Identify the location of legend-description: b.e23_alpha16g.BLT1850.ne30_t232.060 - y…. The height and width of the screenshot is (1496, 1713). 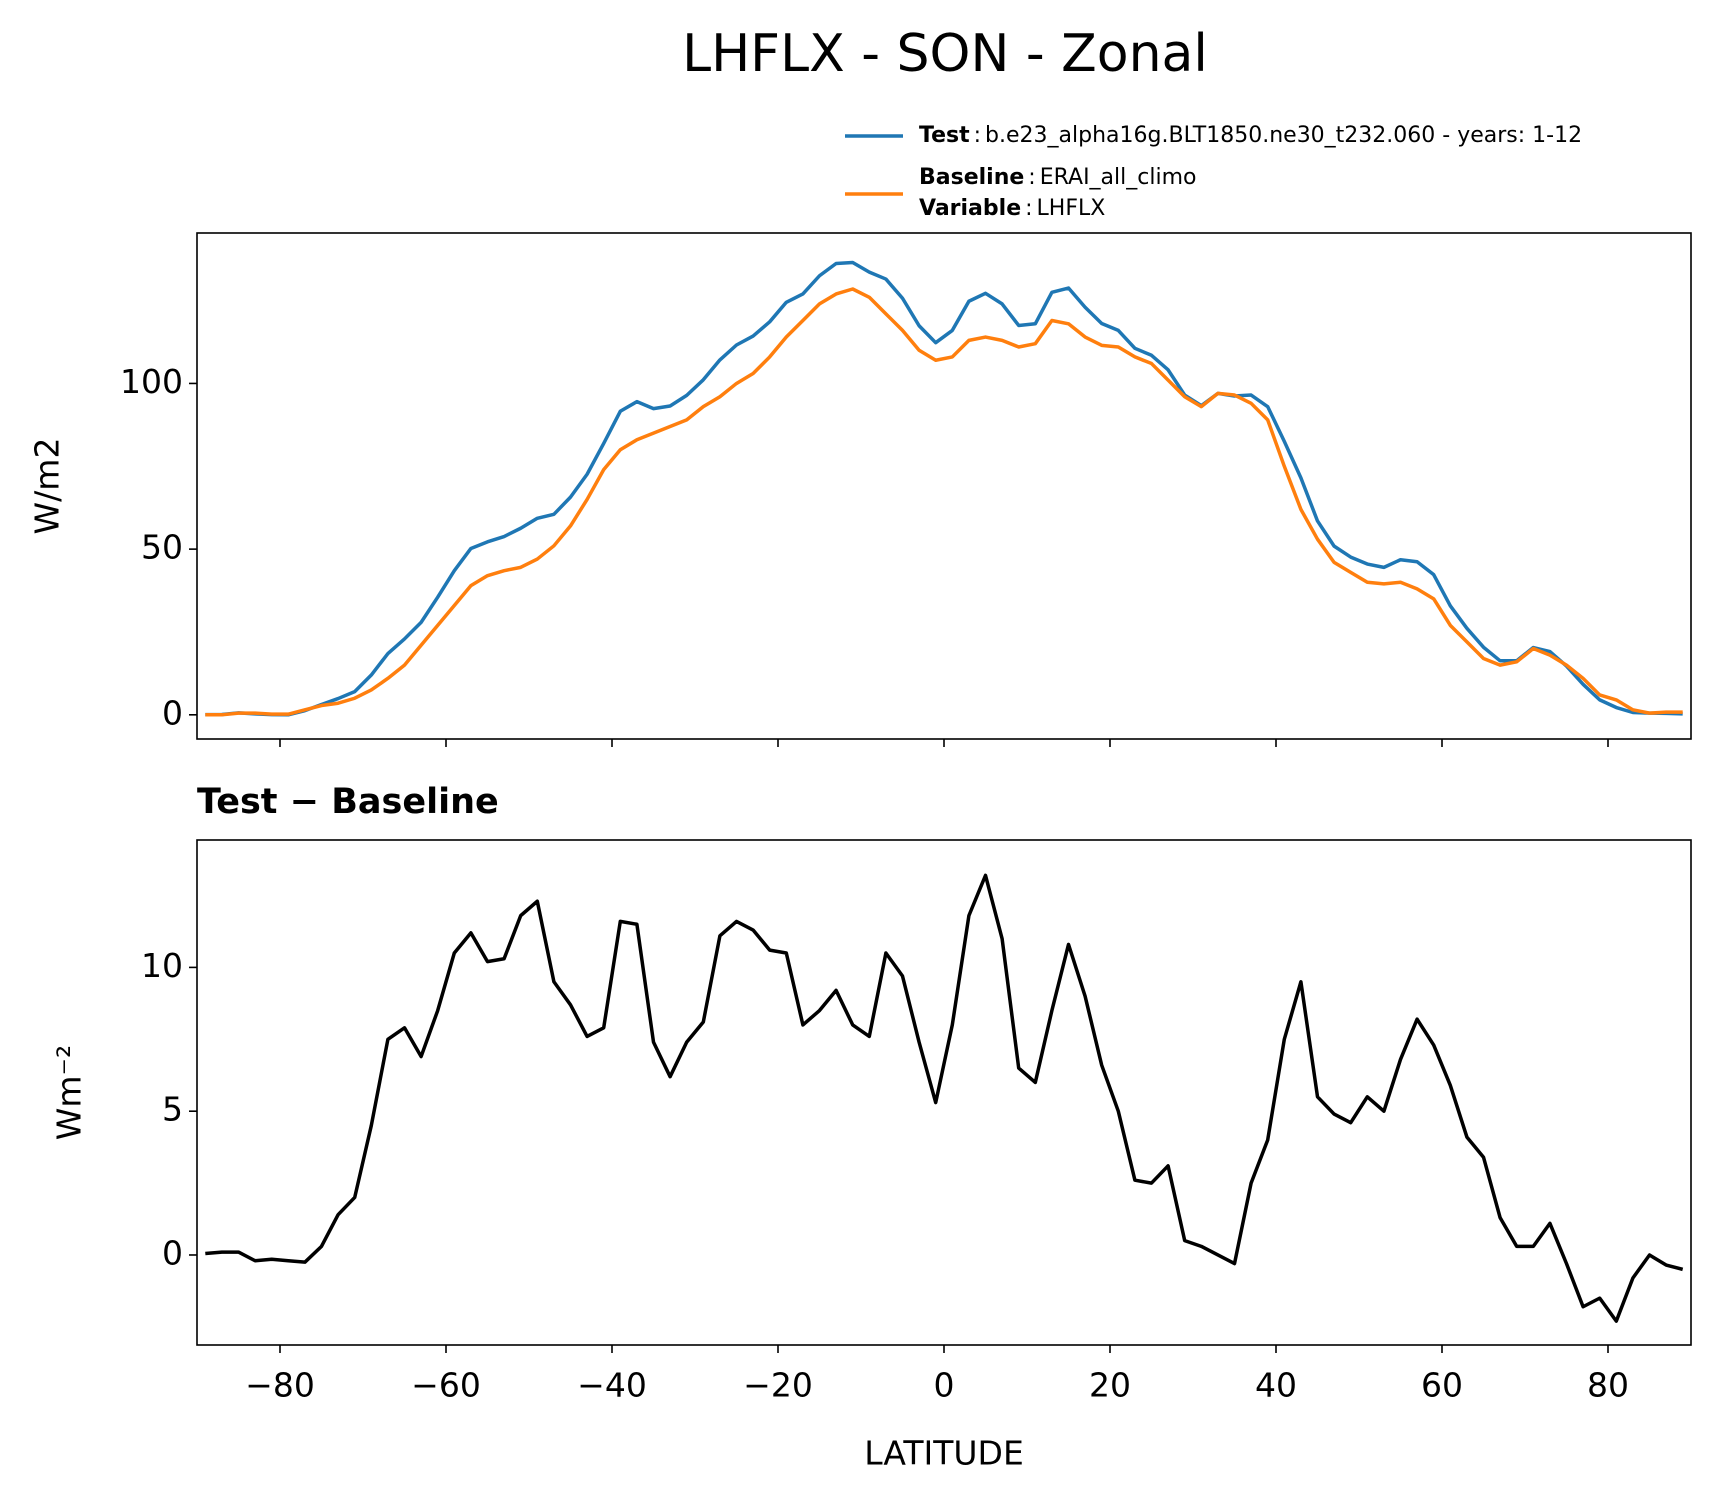
(1283, 135).